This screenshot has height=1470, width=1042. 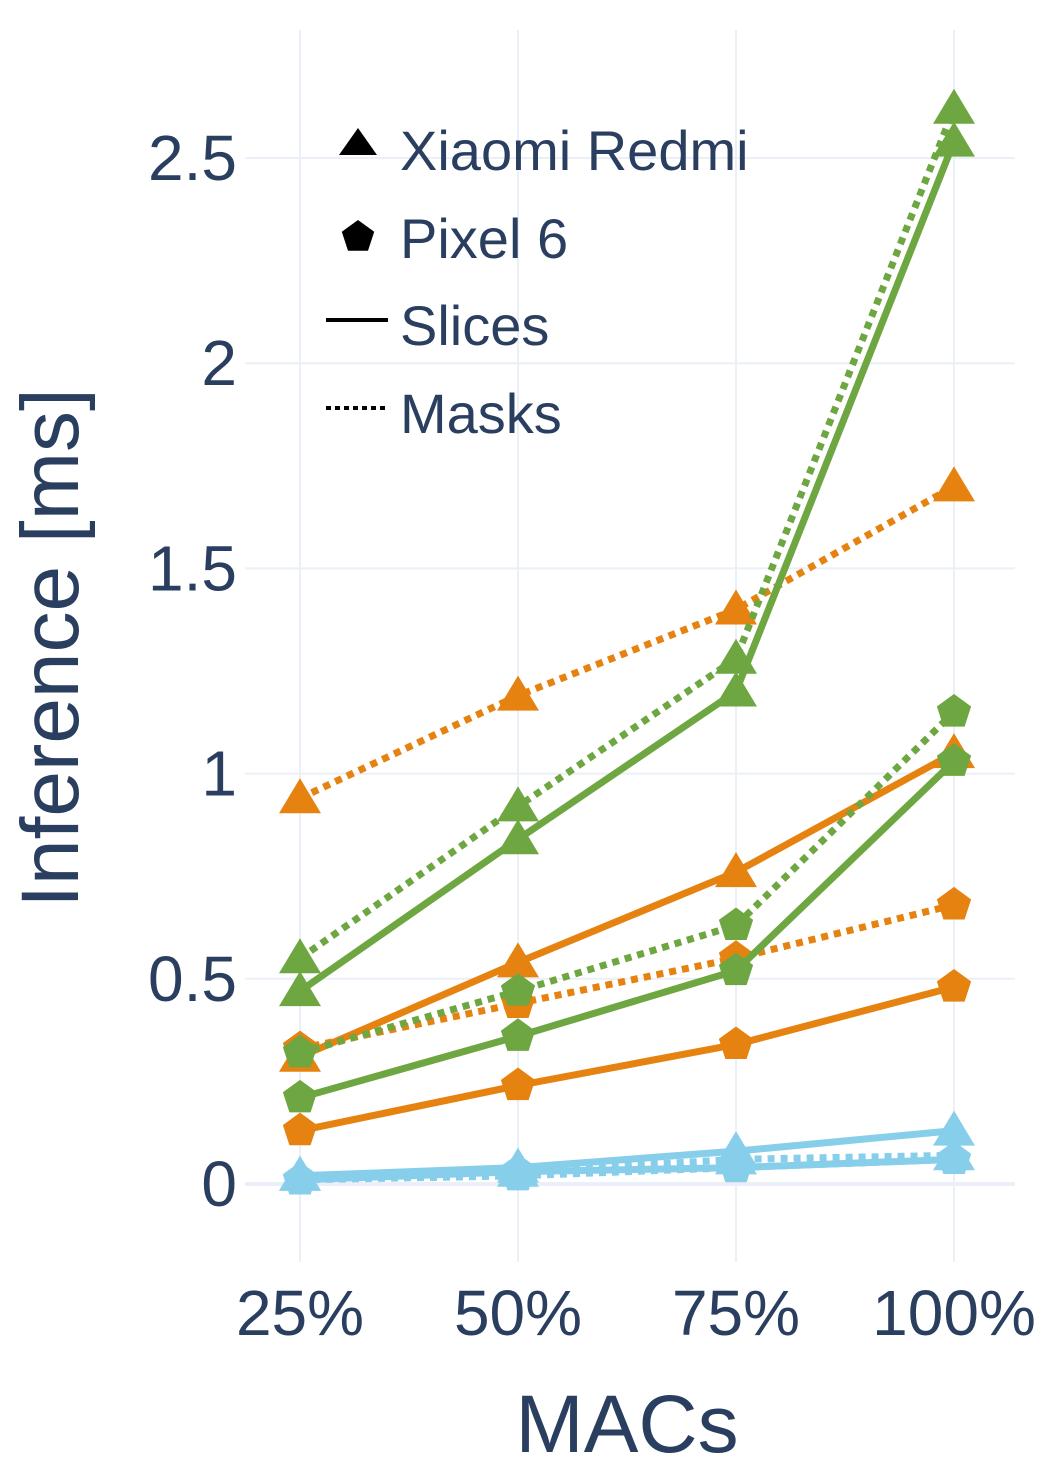 I want to click on x-axis-ticks: 25% 50% 75% 100%, so click(x=636, y=1313).